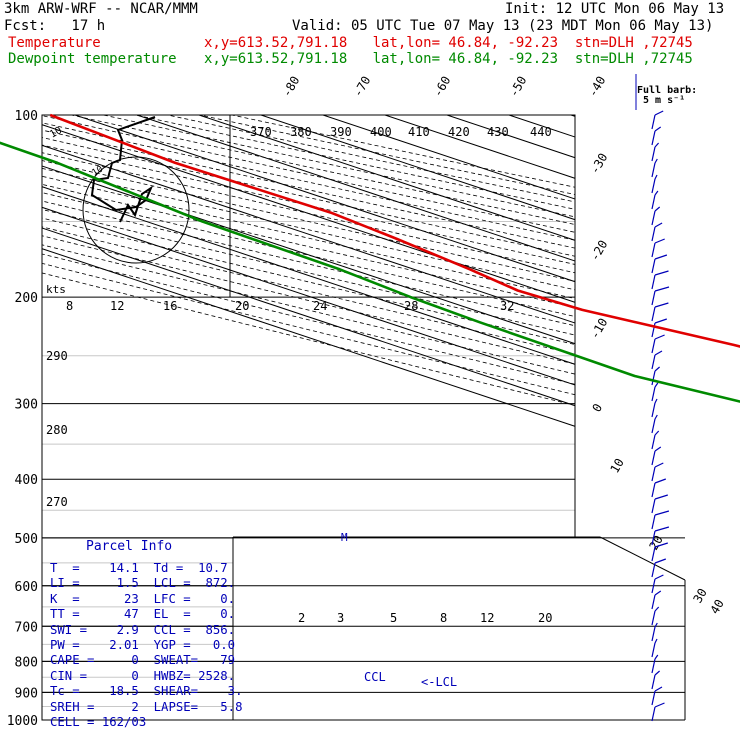 This screenshot has width=740, height=740. I want to click on pressure-label-400: 400, so click(26, 480).